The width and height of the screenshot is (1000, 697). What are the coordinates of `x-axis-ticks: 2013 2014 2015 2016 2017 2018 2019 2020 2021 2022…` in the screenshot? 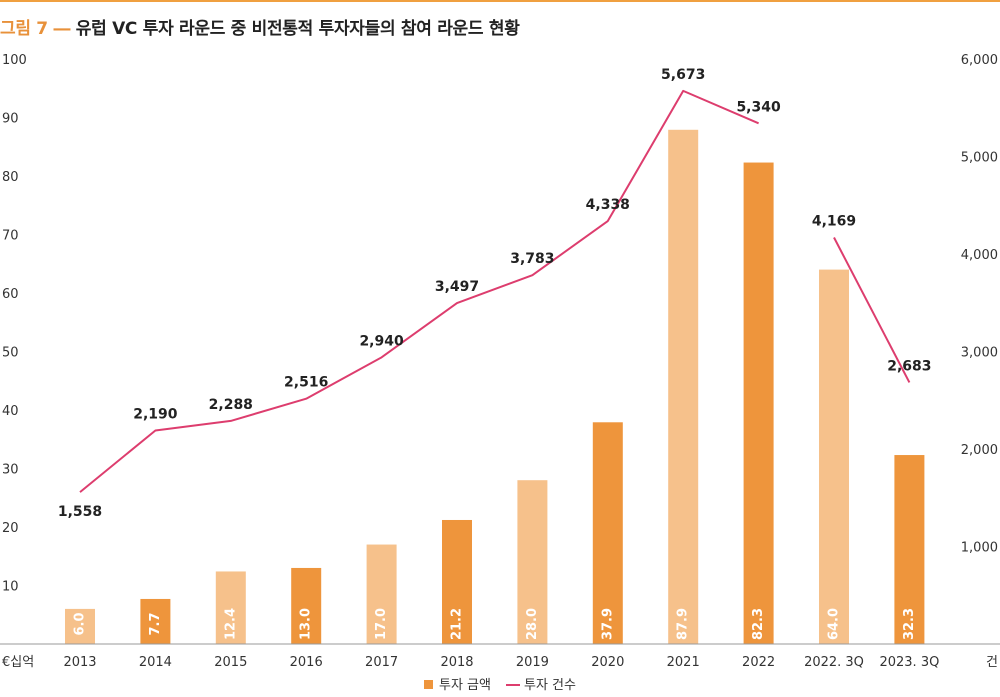 It's located at (501, 662).